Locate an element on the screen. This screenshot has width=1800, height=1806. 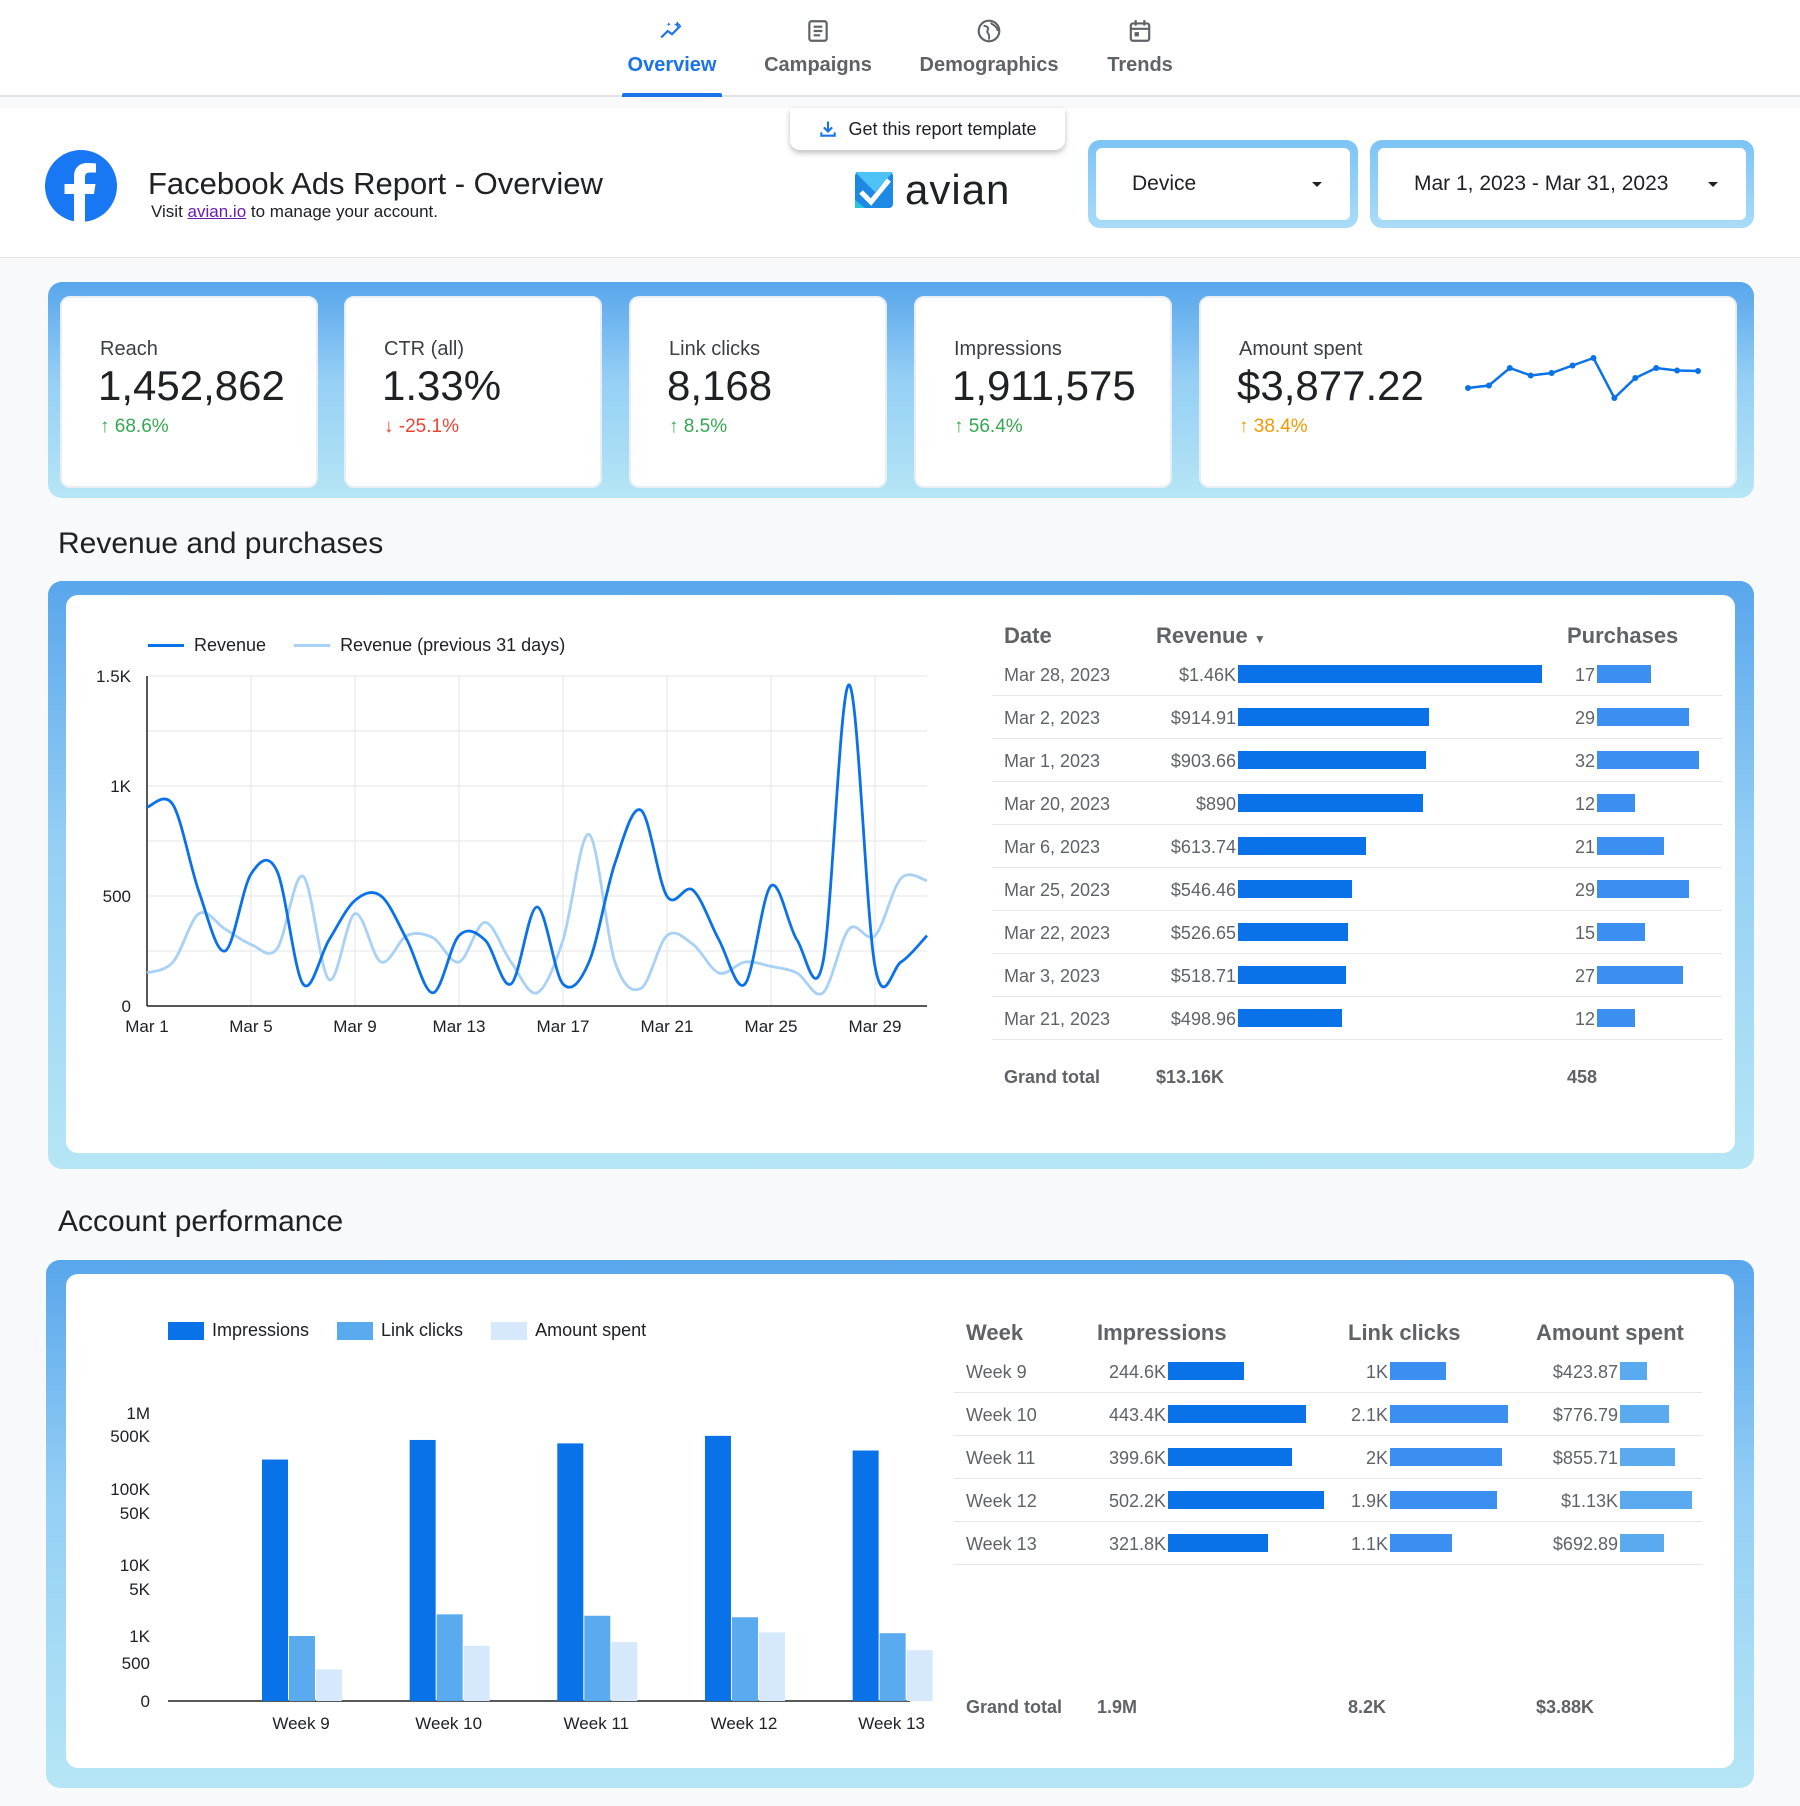
arrow-up-icon: ↑ is located at coordinates (105, 426).